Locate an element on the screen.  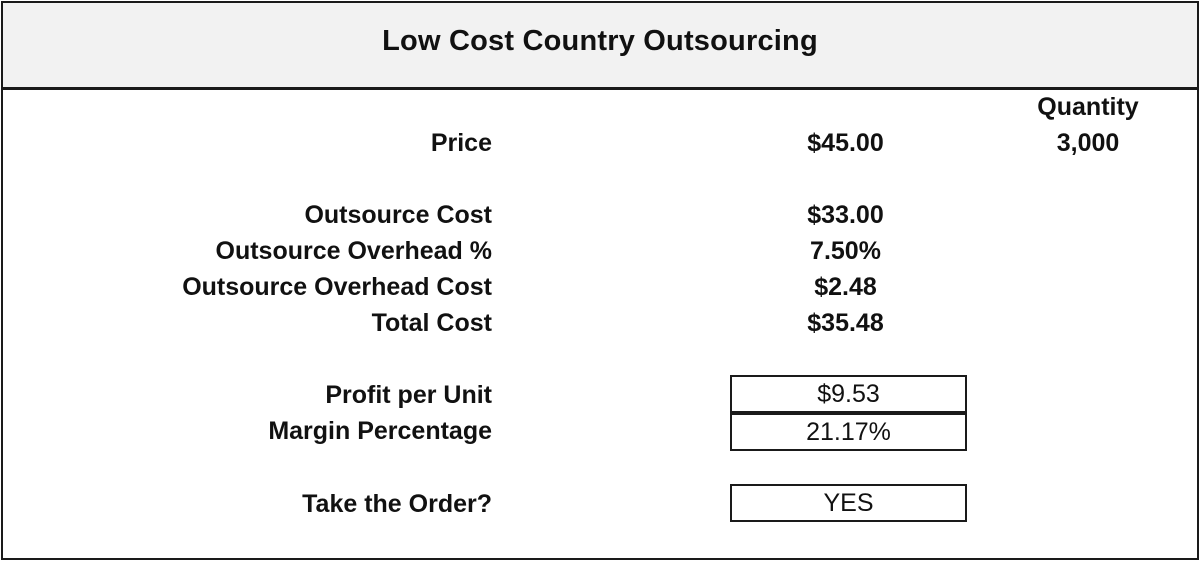
margin-percentage-label: Margin Percentage is located at coordinates (380, 431).